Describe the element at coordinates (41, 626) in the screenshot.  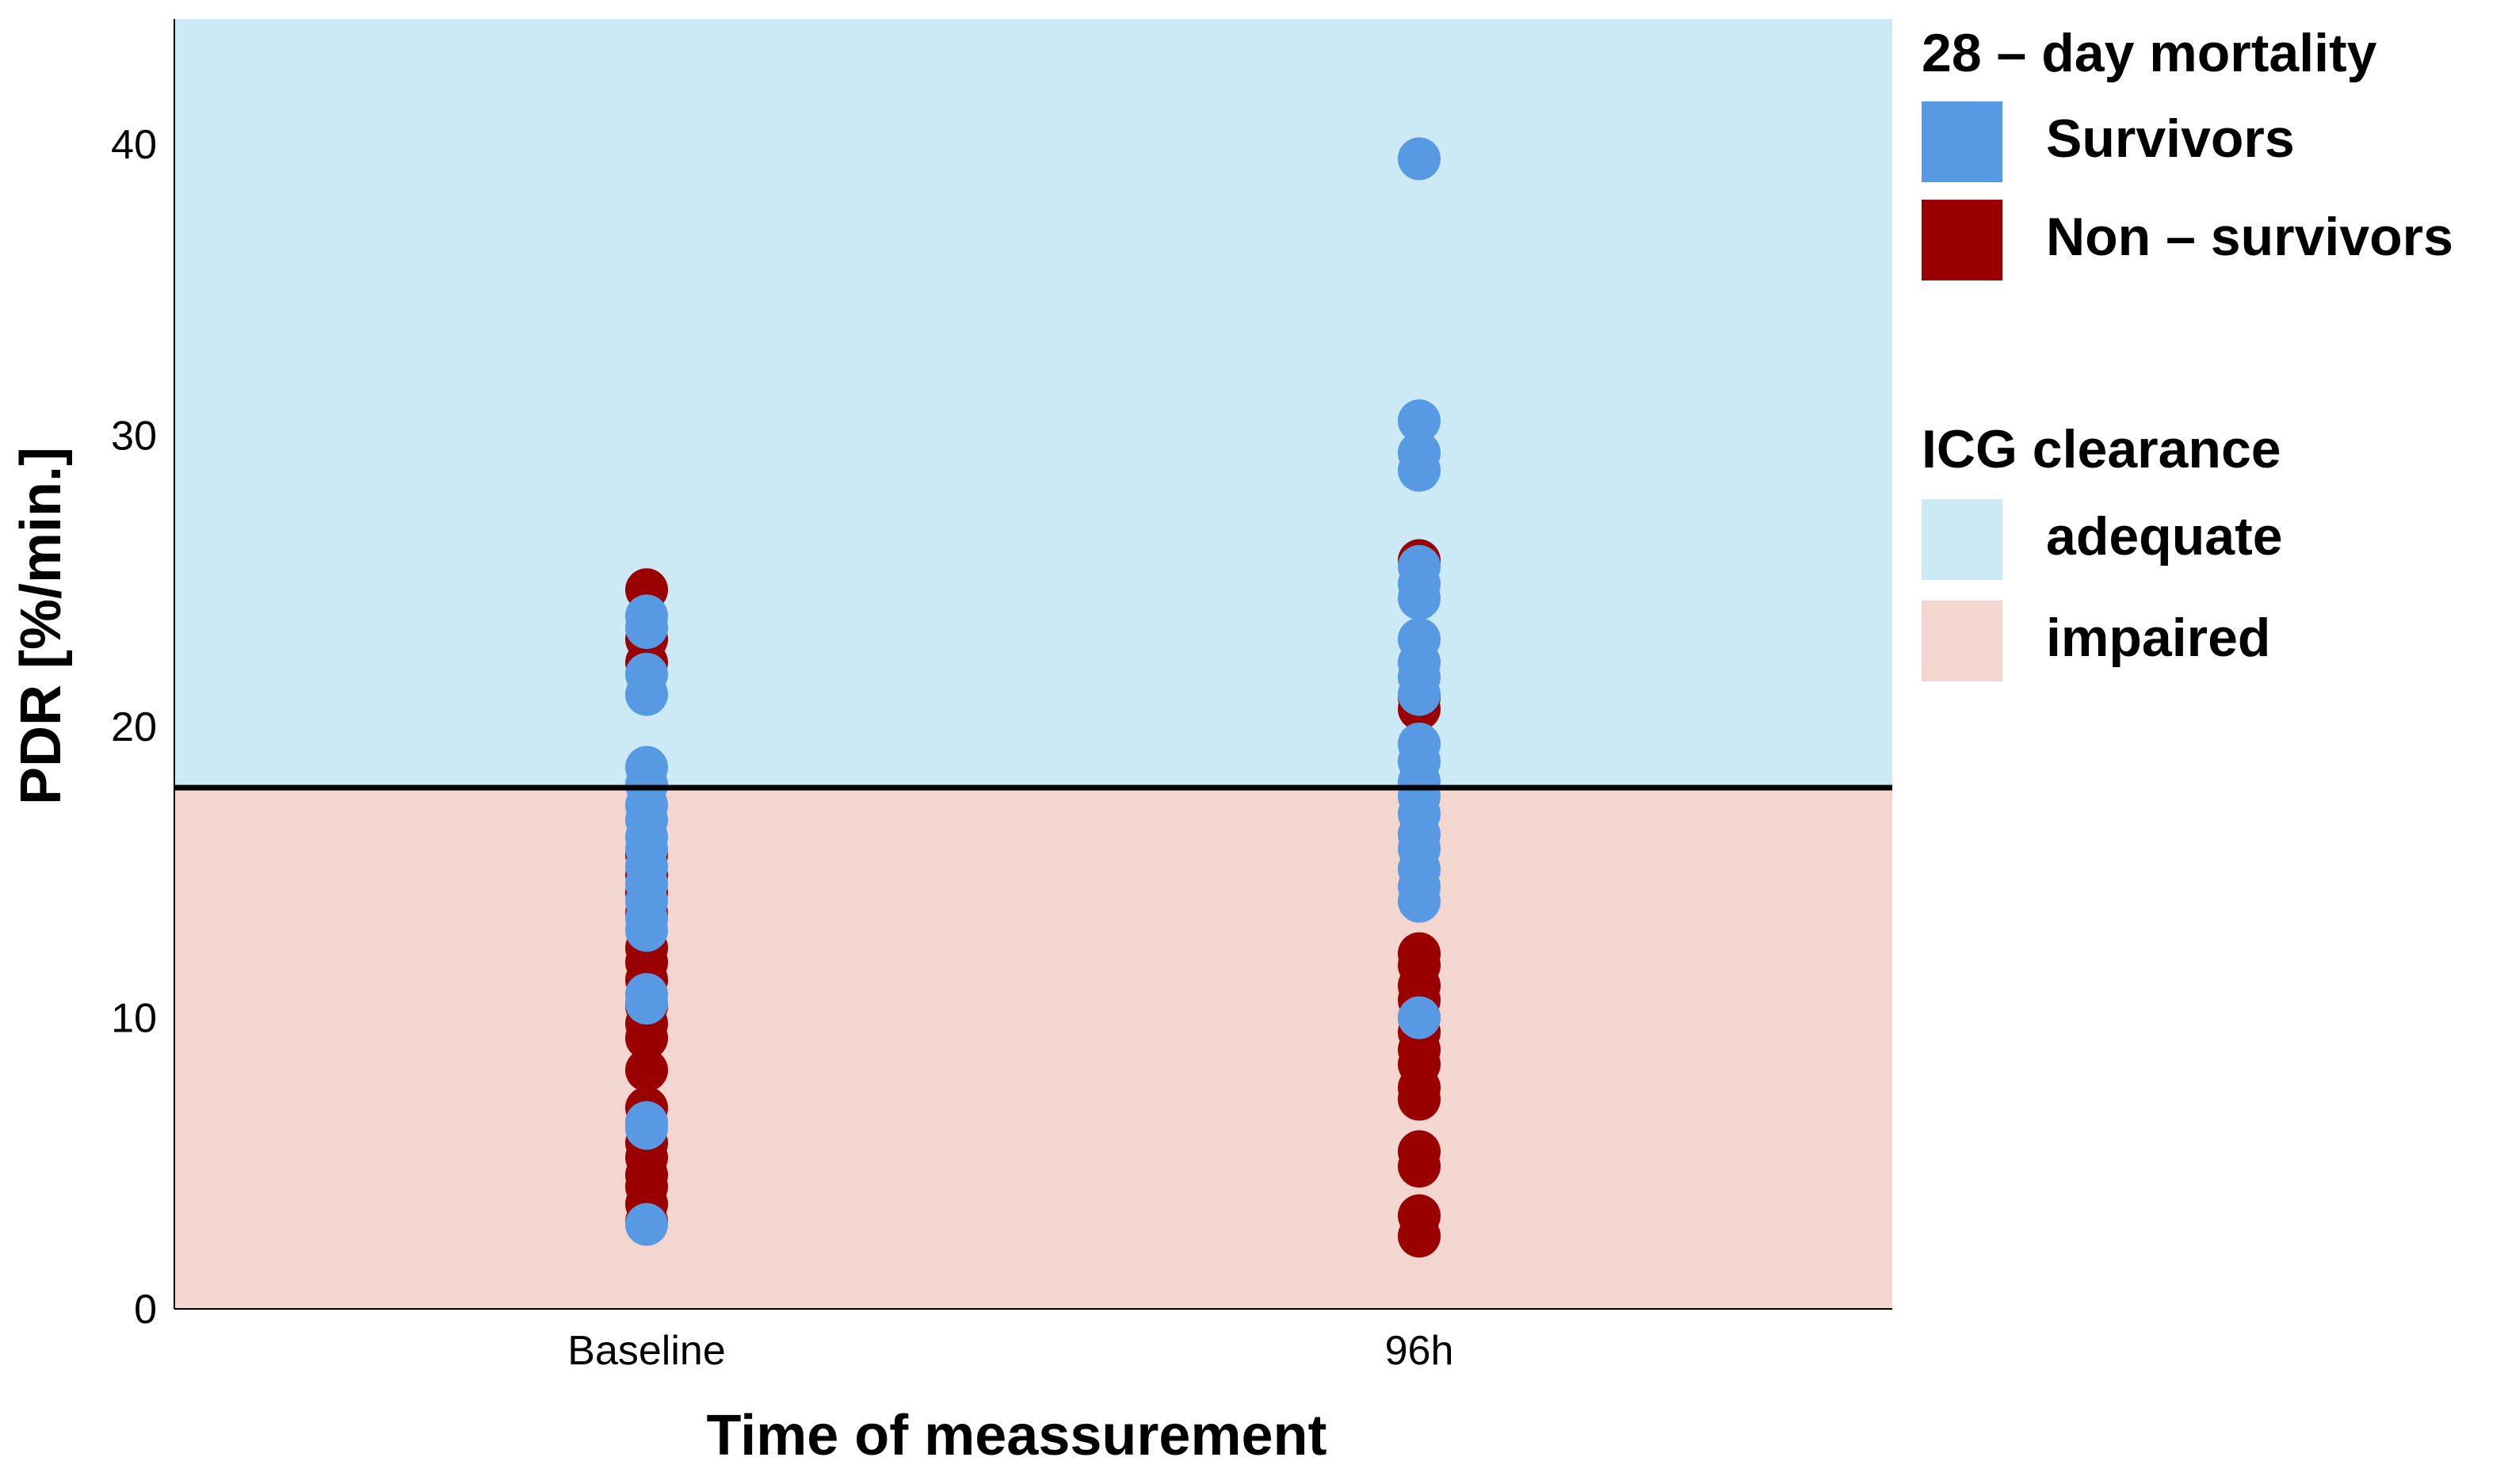
I see `y-axis-title: PDR [%/min.]` at that location.